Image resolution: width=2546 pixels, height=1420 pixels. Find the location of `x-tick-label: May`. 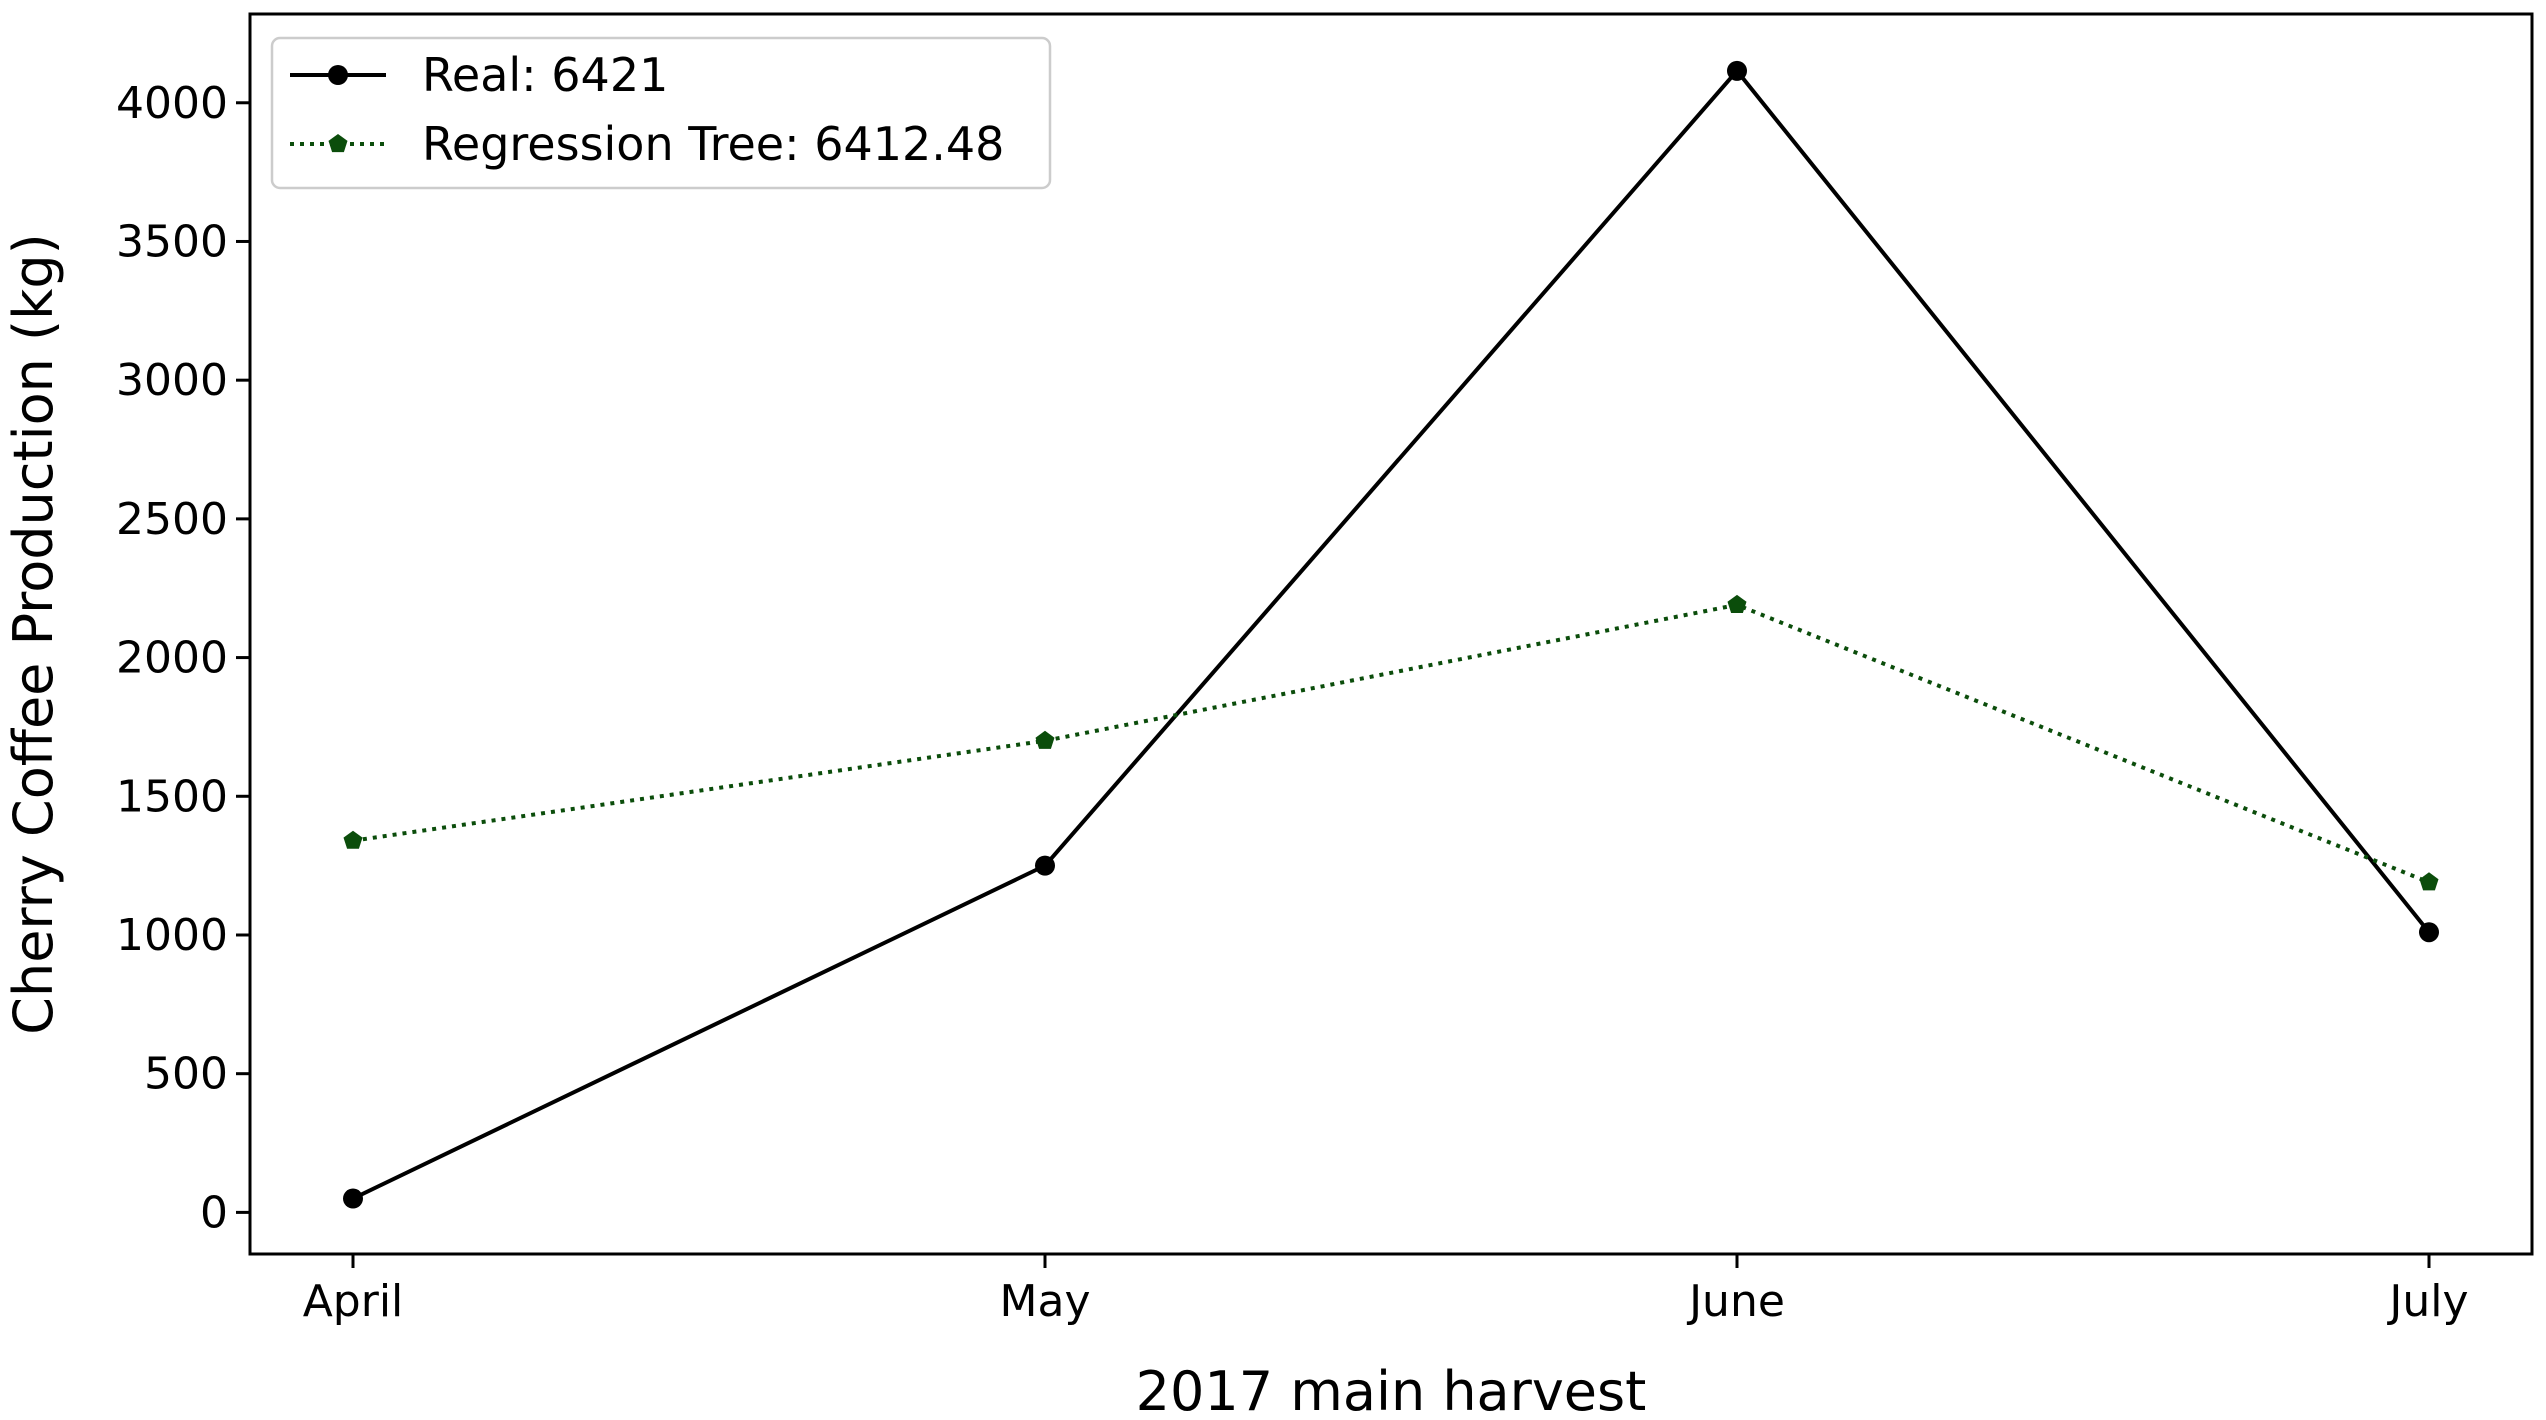

x-tick-label: May is located at coordinates (1045, 1301).